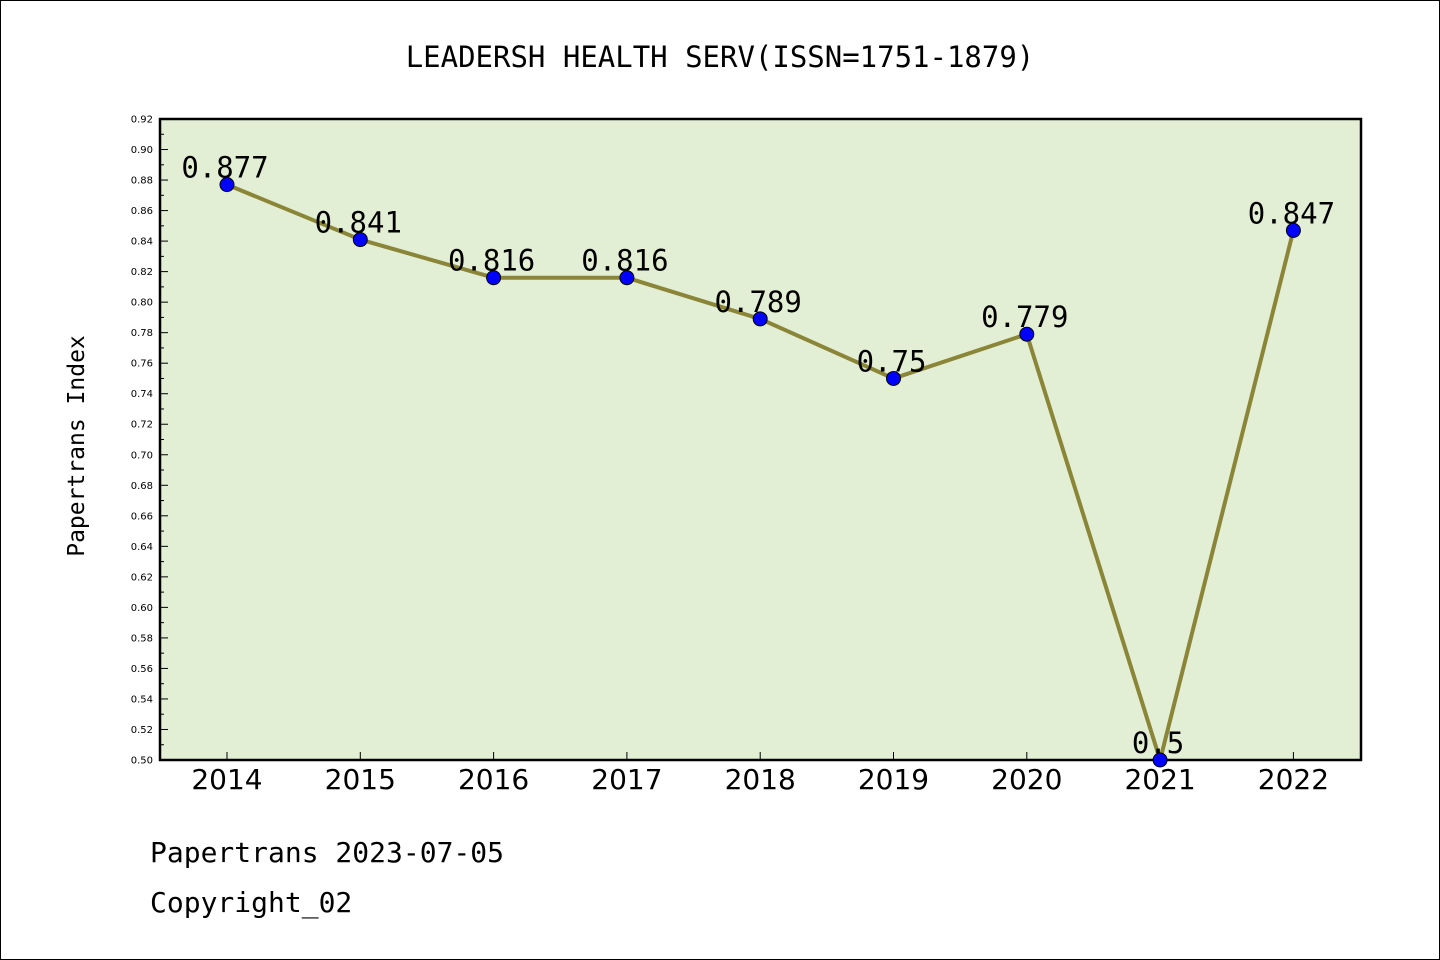 The image size is (1440, 960). Describe the element at coordinates (142, 699) in the screenshot. I see `y-tick-label: 0.54` at that location.